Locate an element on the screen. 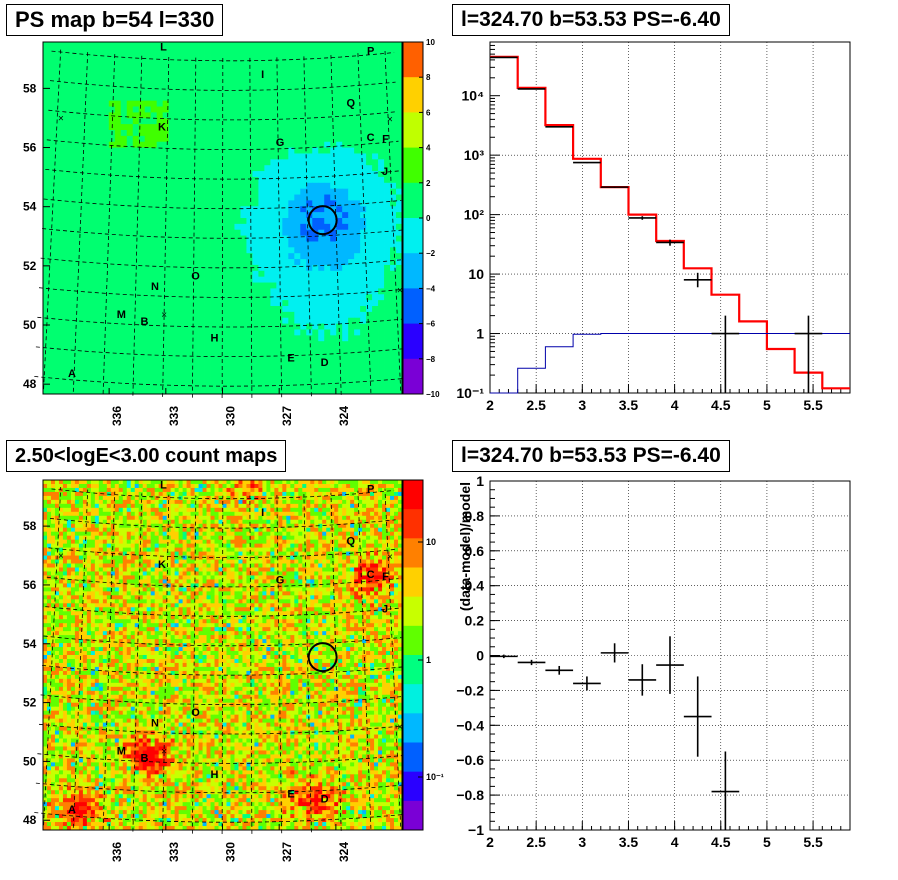  cnt-source-label: N is located at coordinates (155, 724).